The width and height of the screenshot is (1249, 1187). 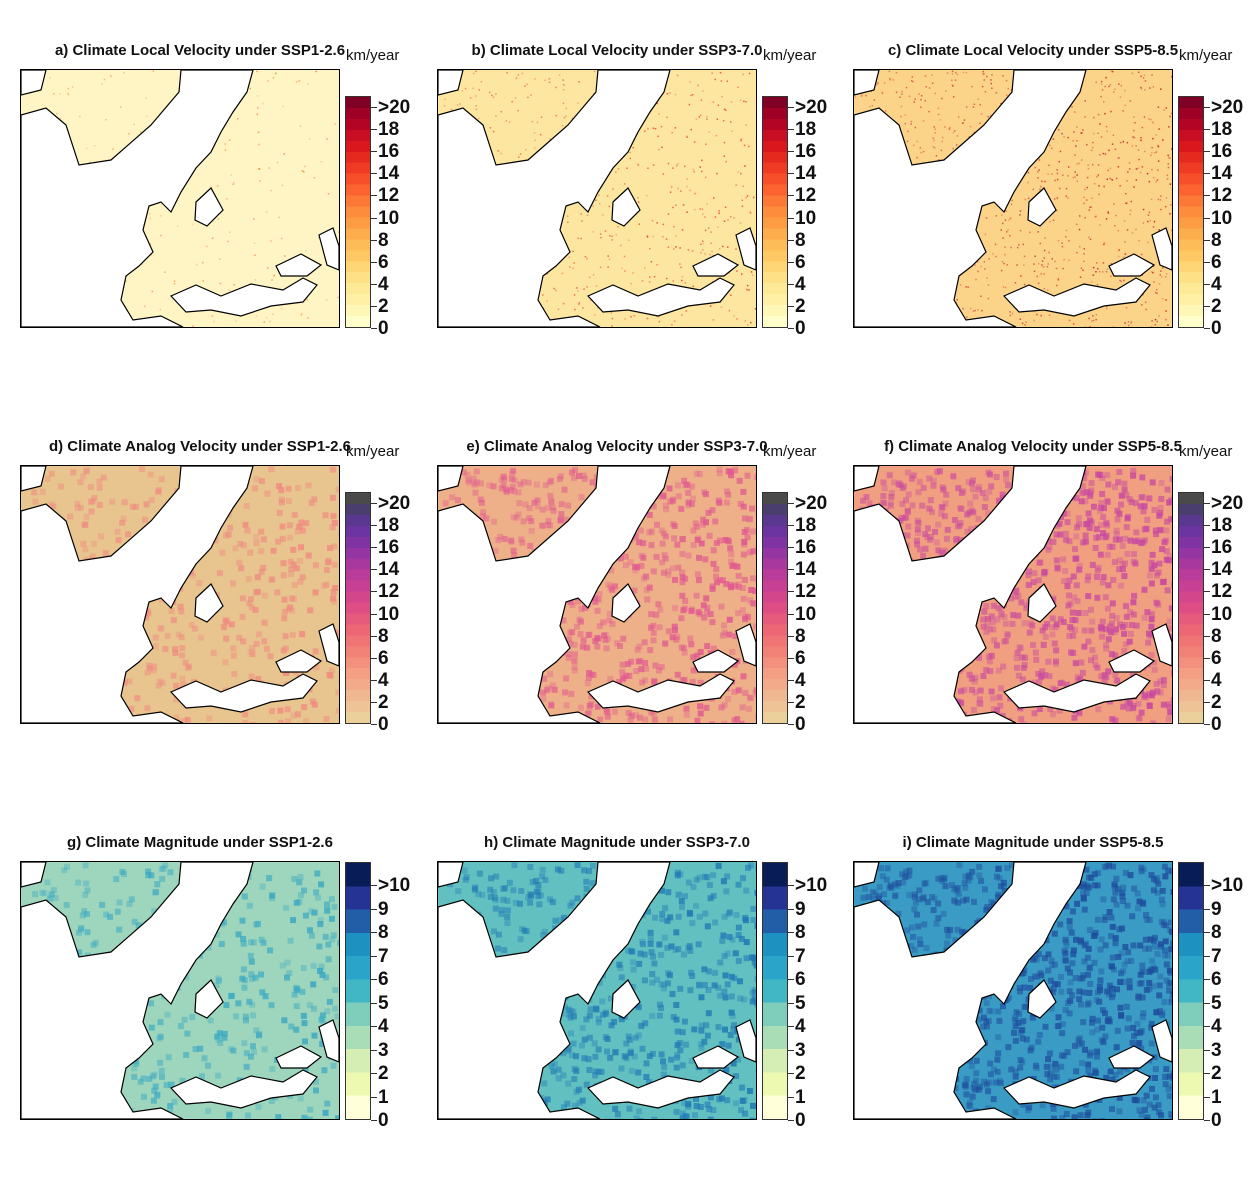 I want to click on colorbar-tick-label: 0, so click(x=383, y=1120).